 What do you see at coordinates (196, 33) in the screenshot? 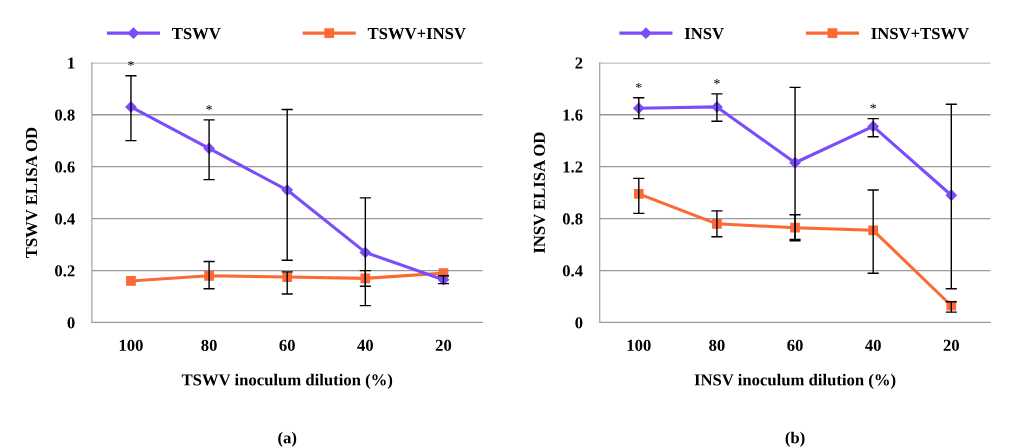
I see `legend-label: TSWV` at bounding box center [196, 33].